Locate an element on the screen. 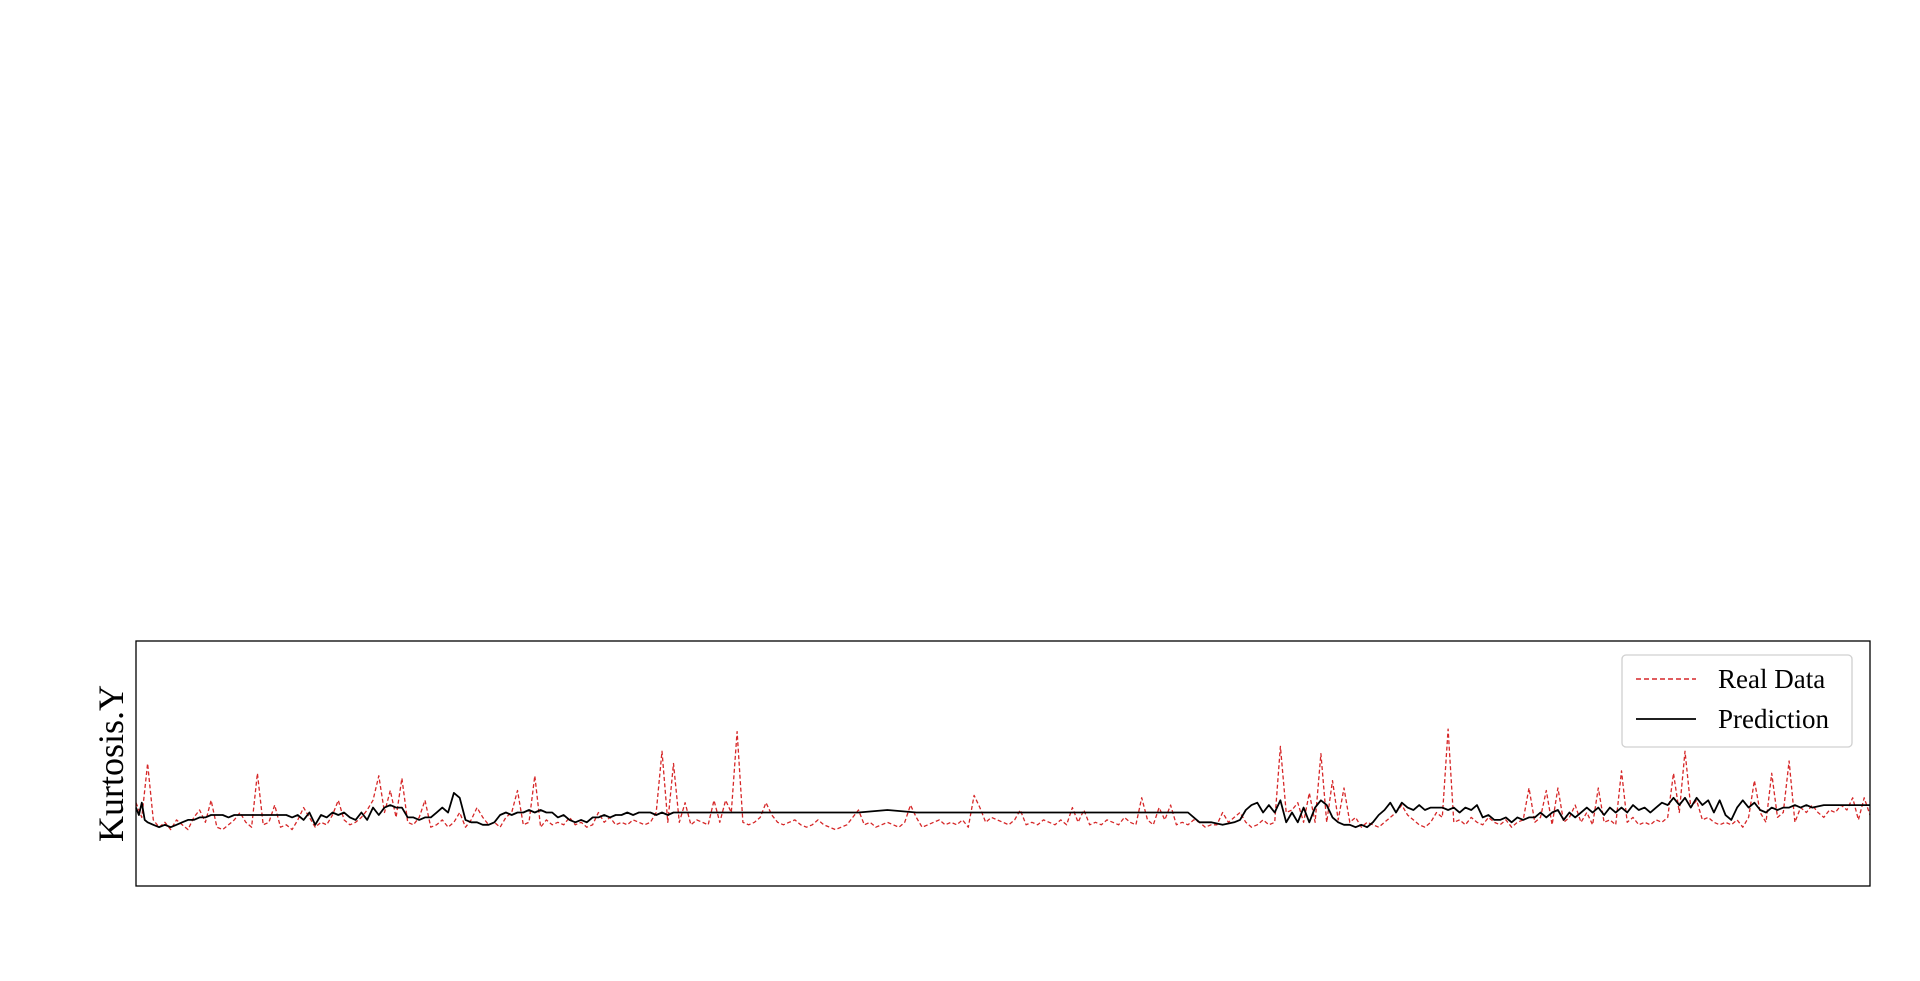 This screenshot has width=1920, height=981. series-layer is located at coordinates (1003, 779).